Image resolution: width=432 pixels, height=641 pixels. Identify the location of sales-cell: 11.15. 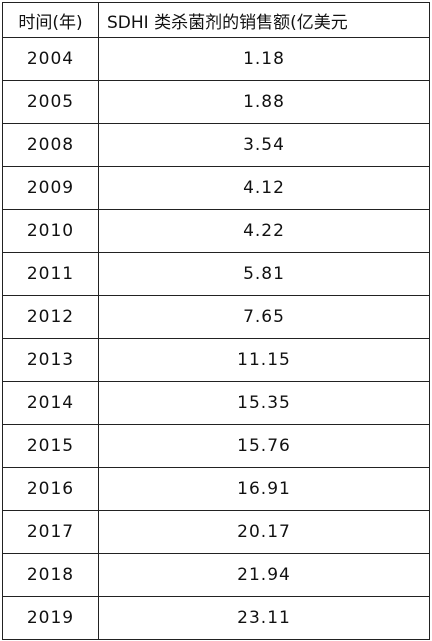
(264, 360).